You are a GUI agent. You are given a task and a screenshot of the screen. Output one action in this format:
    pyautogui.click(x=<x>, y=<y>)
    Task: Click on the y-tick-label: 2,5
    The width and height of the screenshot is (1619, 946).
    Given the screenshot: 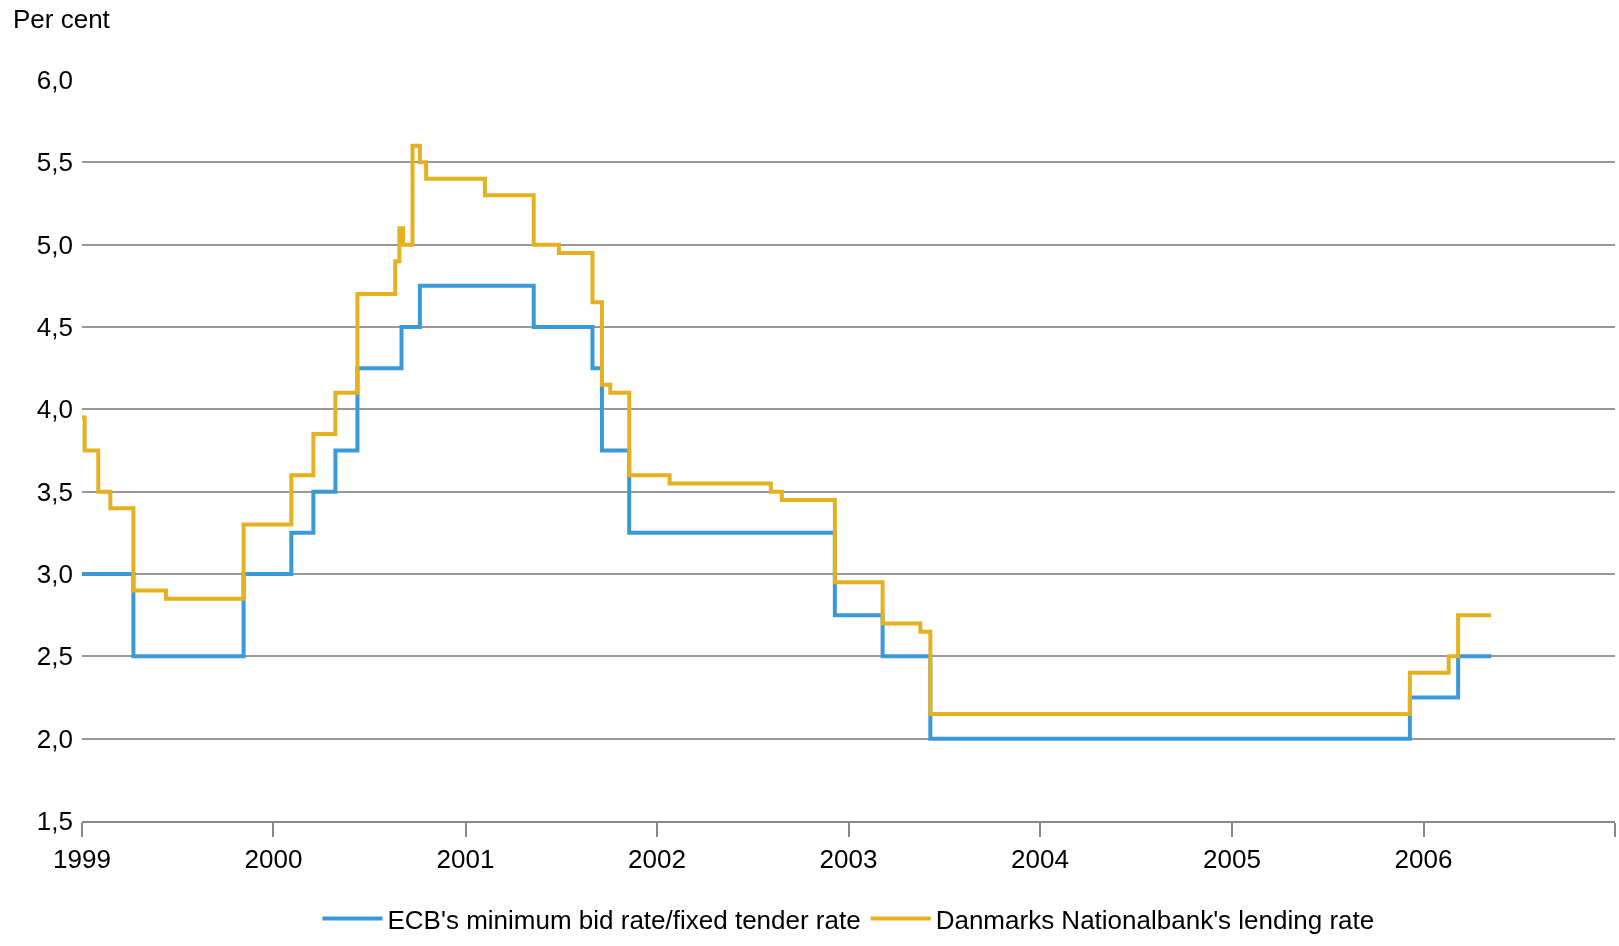 What is the action you would take?
    pyautogui.click(x=54, y=656)
    